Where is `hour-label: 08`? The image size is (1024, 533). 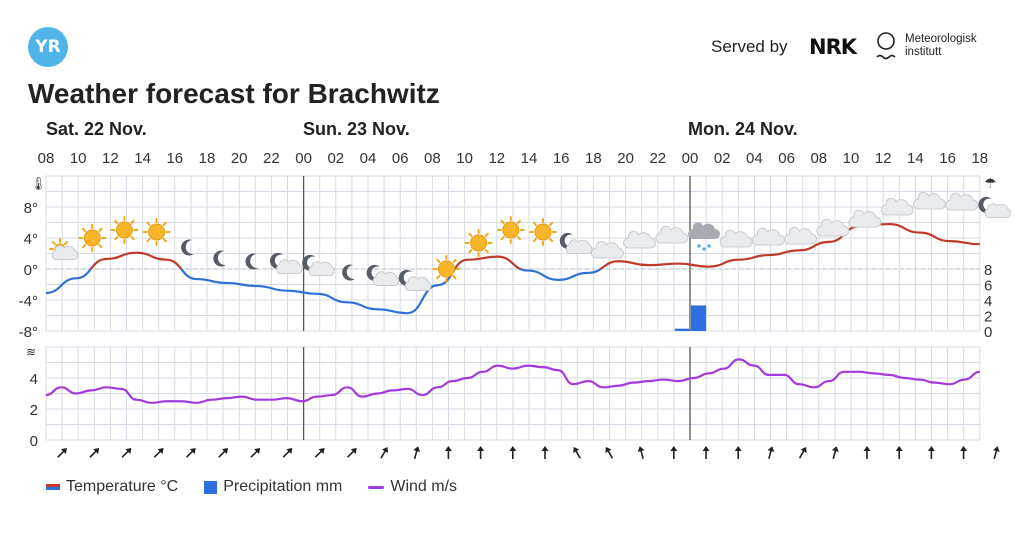
hour-label: 08 is located at coordinates (46, 158).